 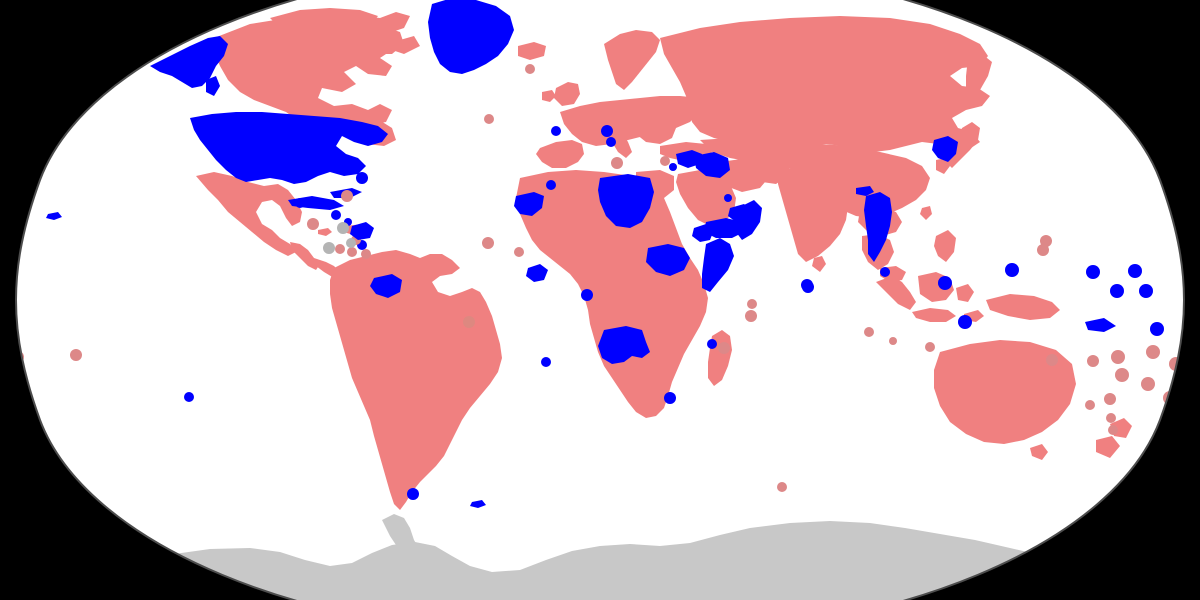 What do you see at coordinates (1153, 352) in the screenshot?
I see `dot-pacific-sal-d` at bounding box center [1153, 352].